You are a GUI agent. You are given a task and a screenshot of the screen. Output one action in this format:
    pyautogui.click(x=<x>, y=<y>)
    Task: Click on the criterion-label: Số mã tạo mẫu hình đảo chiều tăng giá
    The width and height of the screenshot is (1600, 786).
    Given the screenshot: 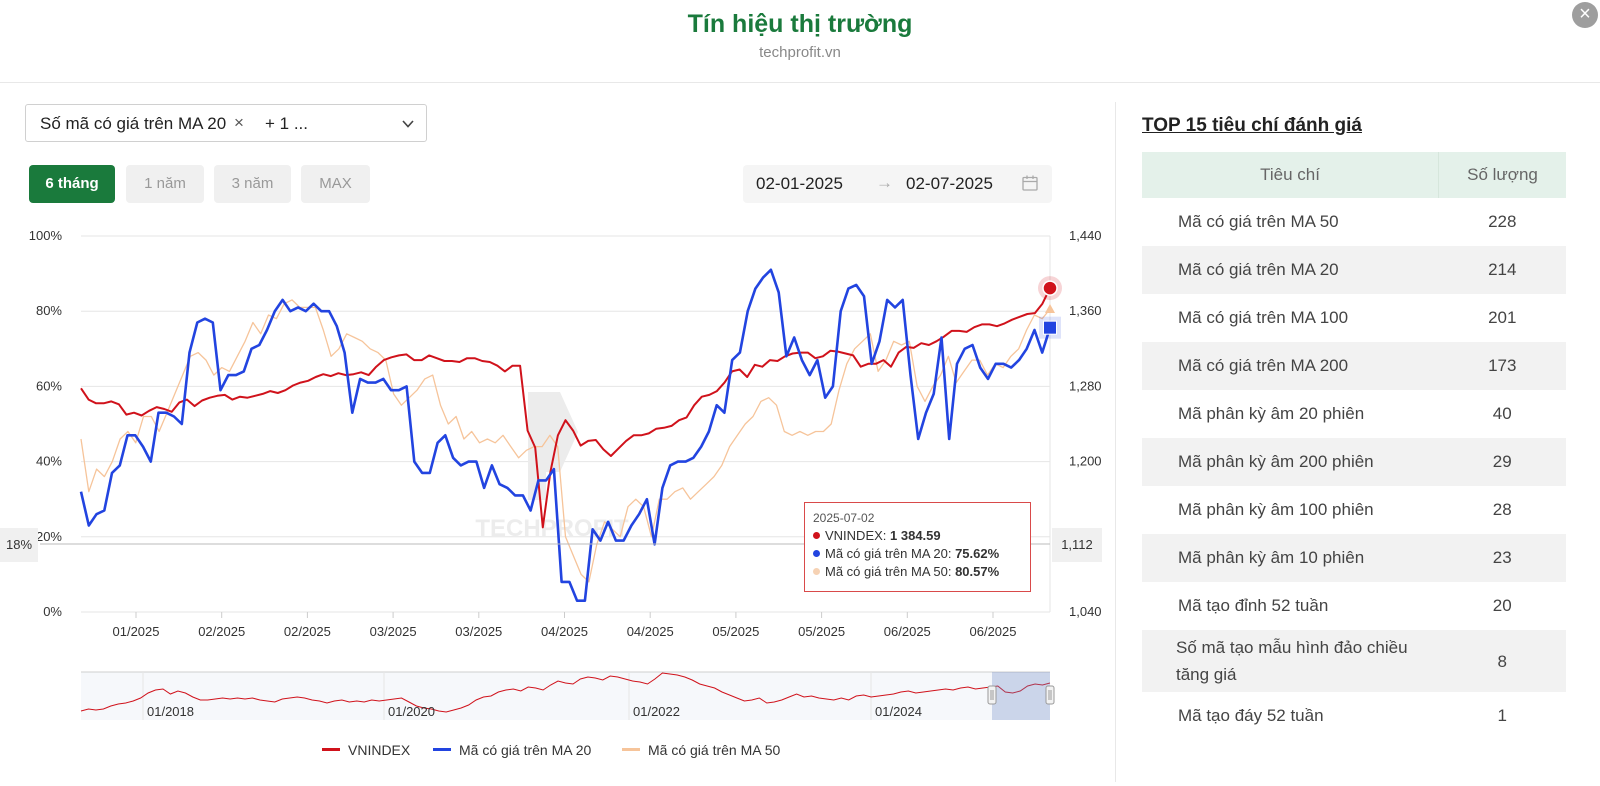 What is the action you would take?
    pyautogui.click(x=1290, y=661)
    